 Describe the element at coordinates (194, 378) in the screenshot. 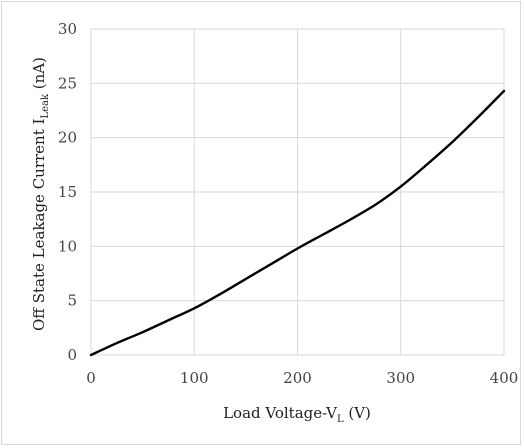

I see `x-tick-label: 100` at that location.